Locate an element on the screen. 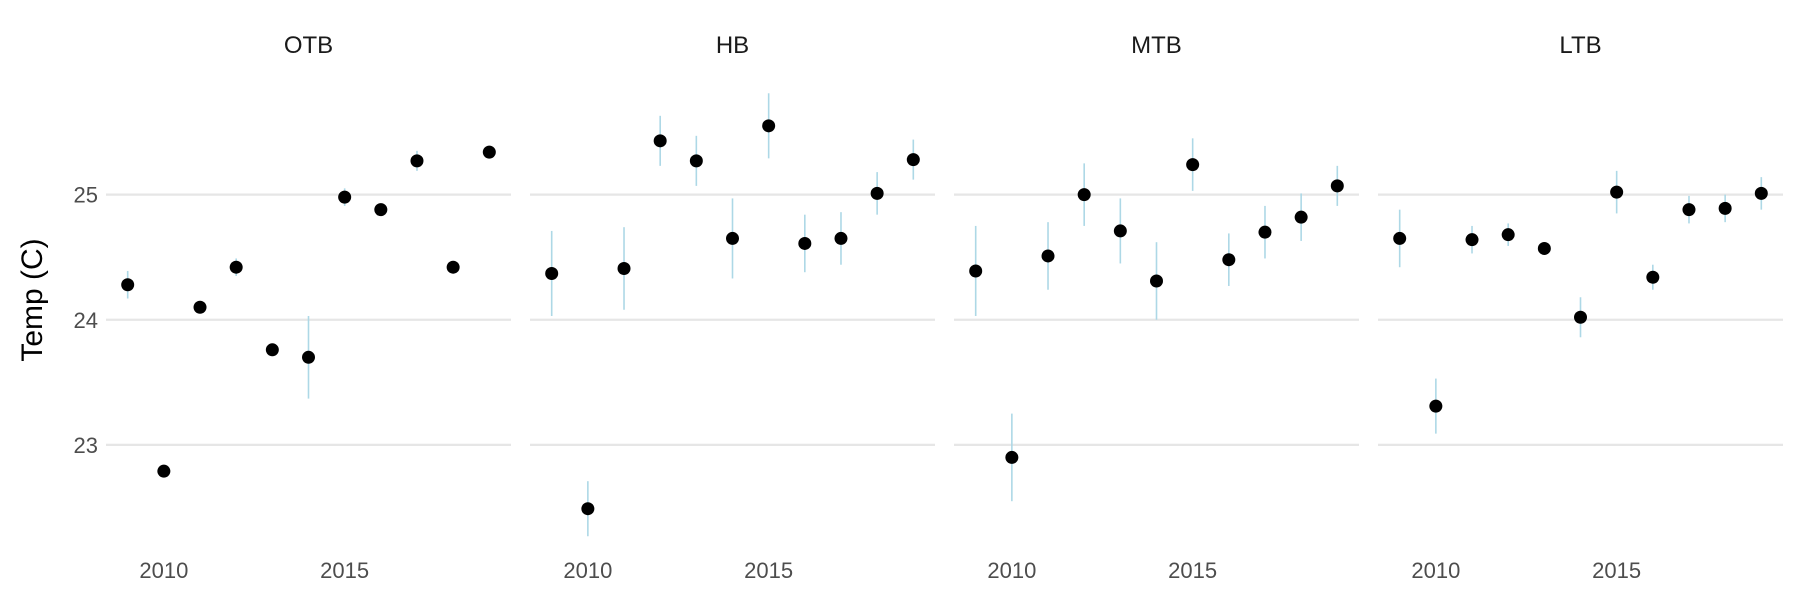 The image size is (1800, 600). panel-title: LTB is located at coordinates (1580, 45).